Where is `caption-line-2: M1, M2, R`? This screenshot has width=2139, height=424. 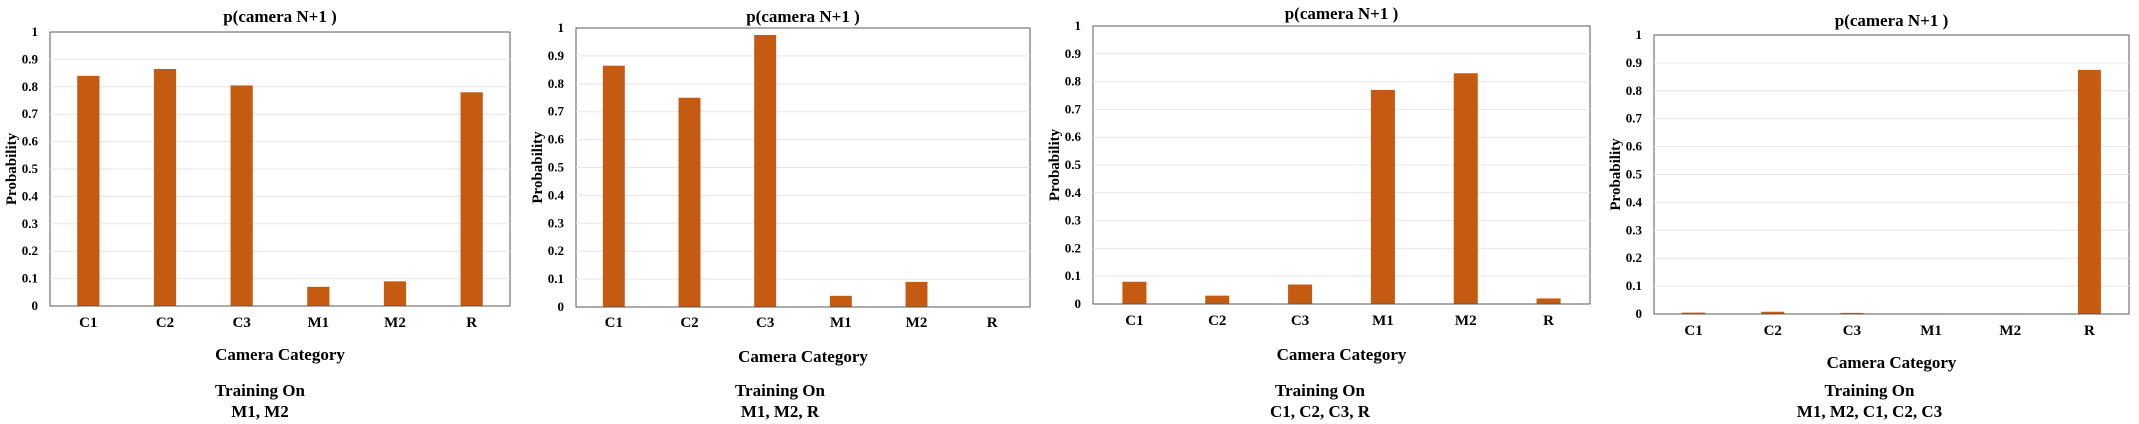
caption-line-2: M1, M2, R is located at coordinates (780, 411).